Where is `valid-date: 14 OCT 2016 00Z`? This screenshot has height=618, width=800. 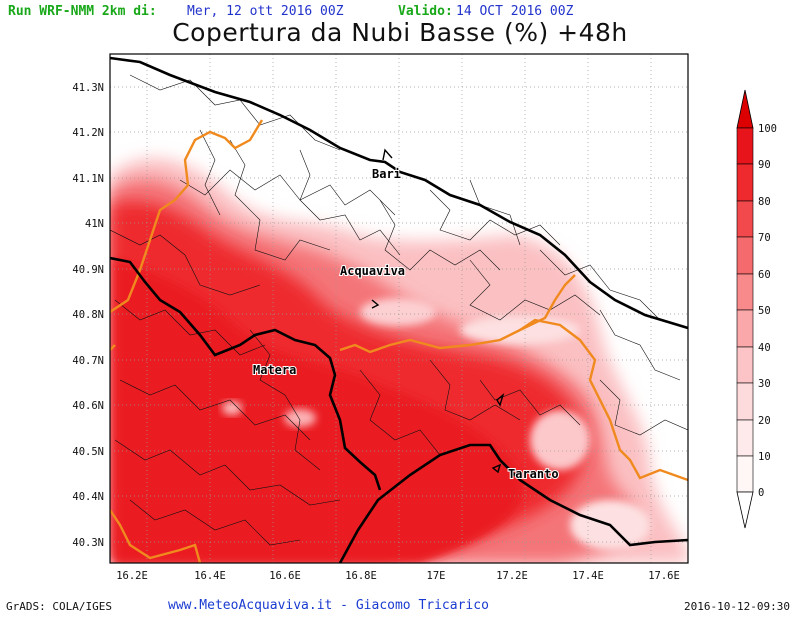 valid-date: 14 OCT 2016 00Z is located at coordinates (515, 11).